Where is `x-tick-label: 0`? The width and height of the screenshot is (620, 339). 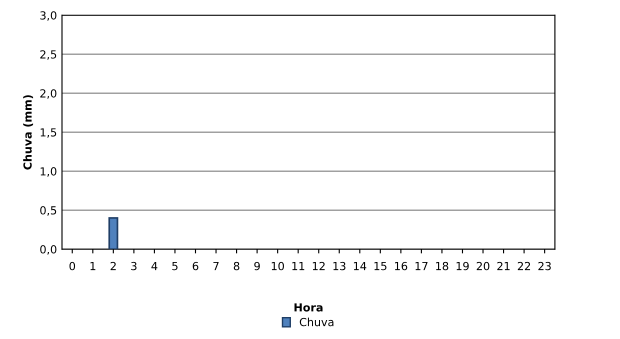
x-tick-label: 0 is located at coordinates (72, 266).